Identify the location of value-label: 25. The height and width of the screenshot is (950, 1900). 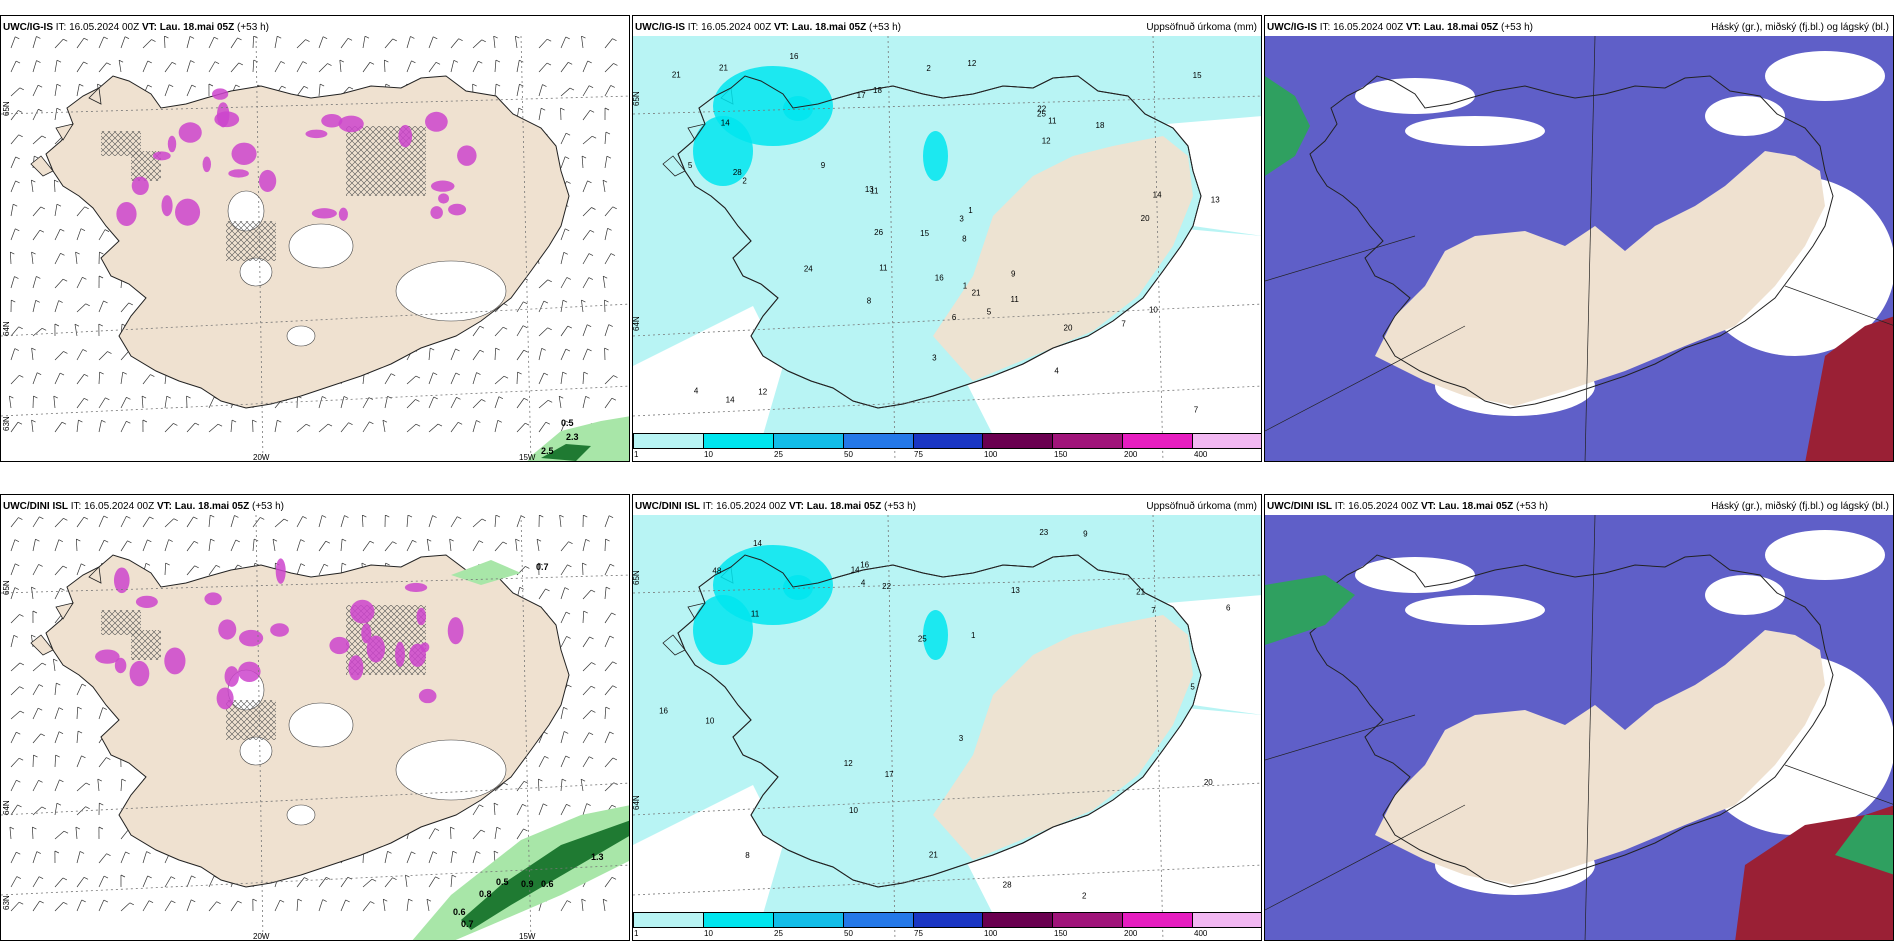
(922, 638).